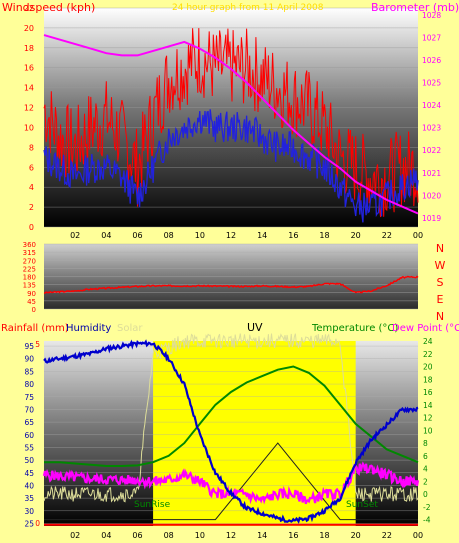 The height and width of the screenshot is (543, 459). I want to click on humidity-tick: 85, so click(29, 371).